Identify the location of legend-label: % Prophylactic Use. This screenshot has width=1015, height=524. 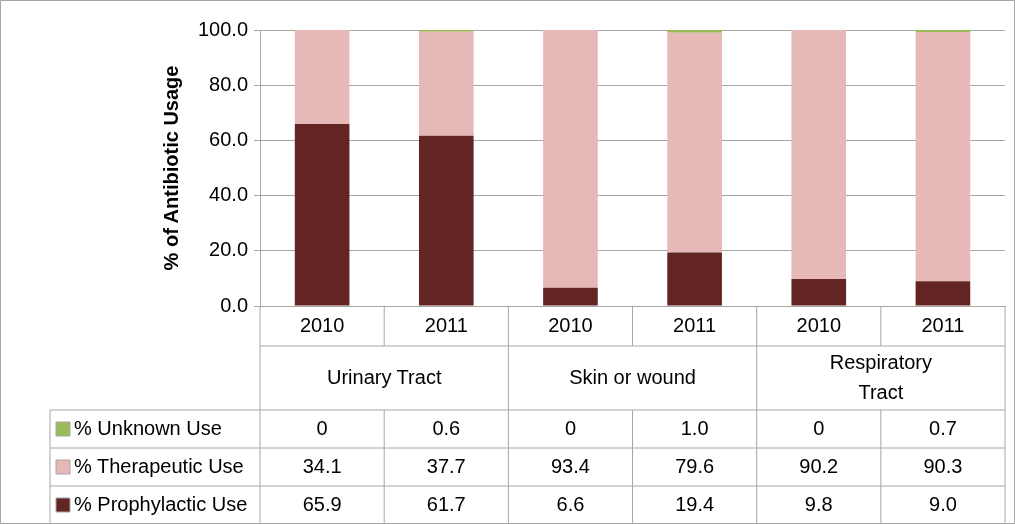
(161, 503).